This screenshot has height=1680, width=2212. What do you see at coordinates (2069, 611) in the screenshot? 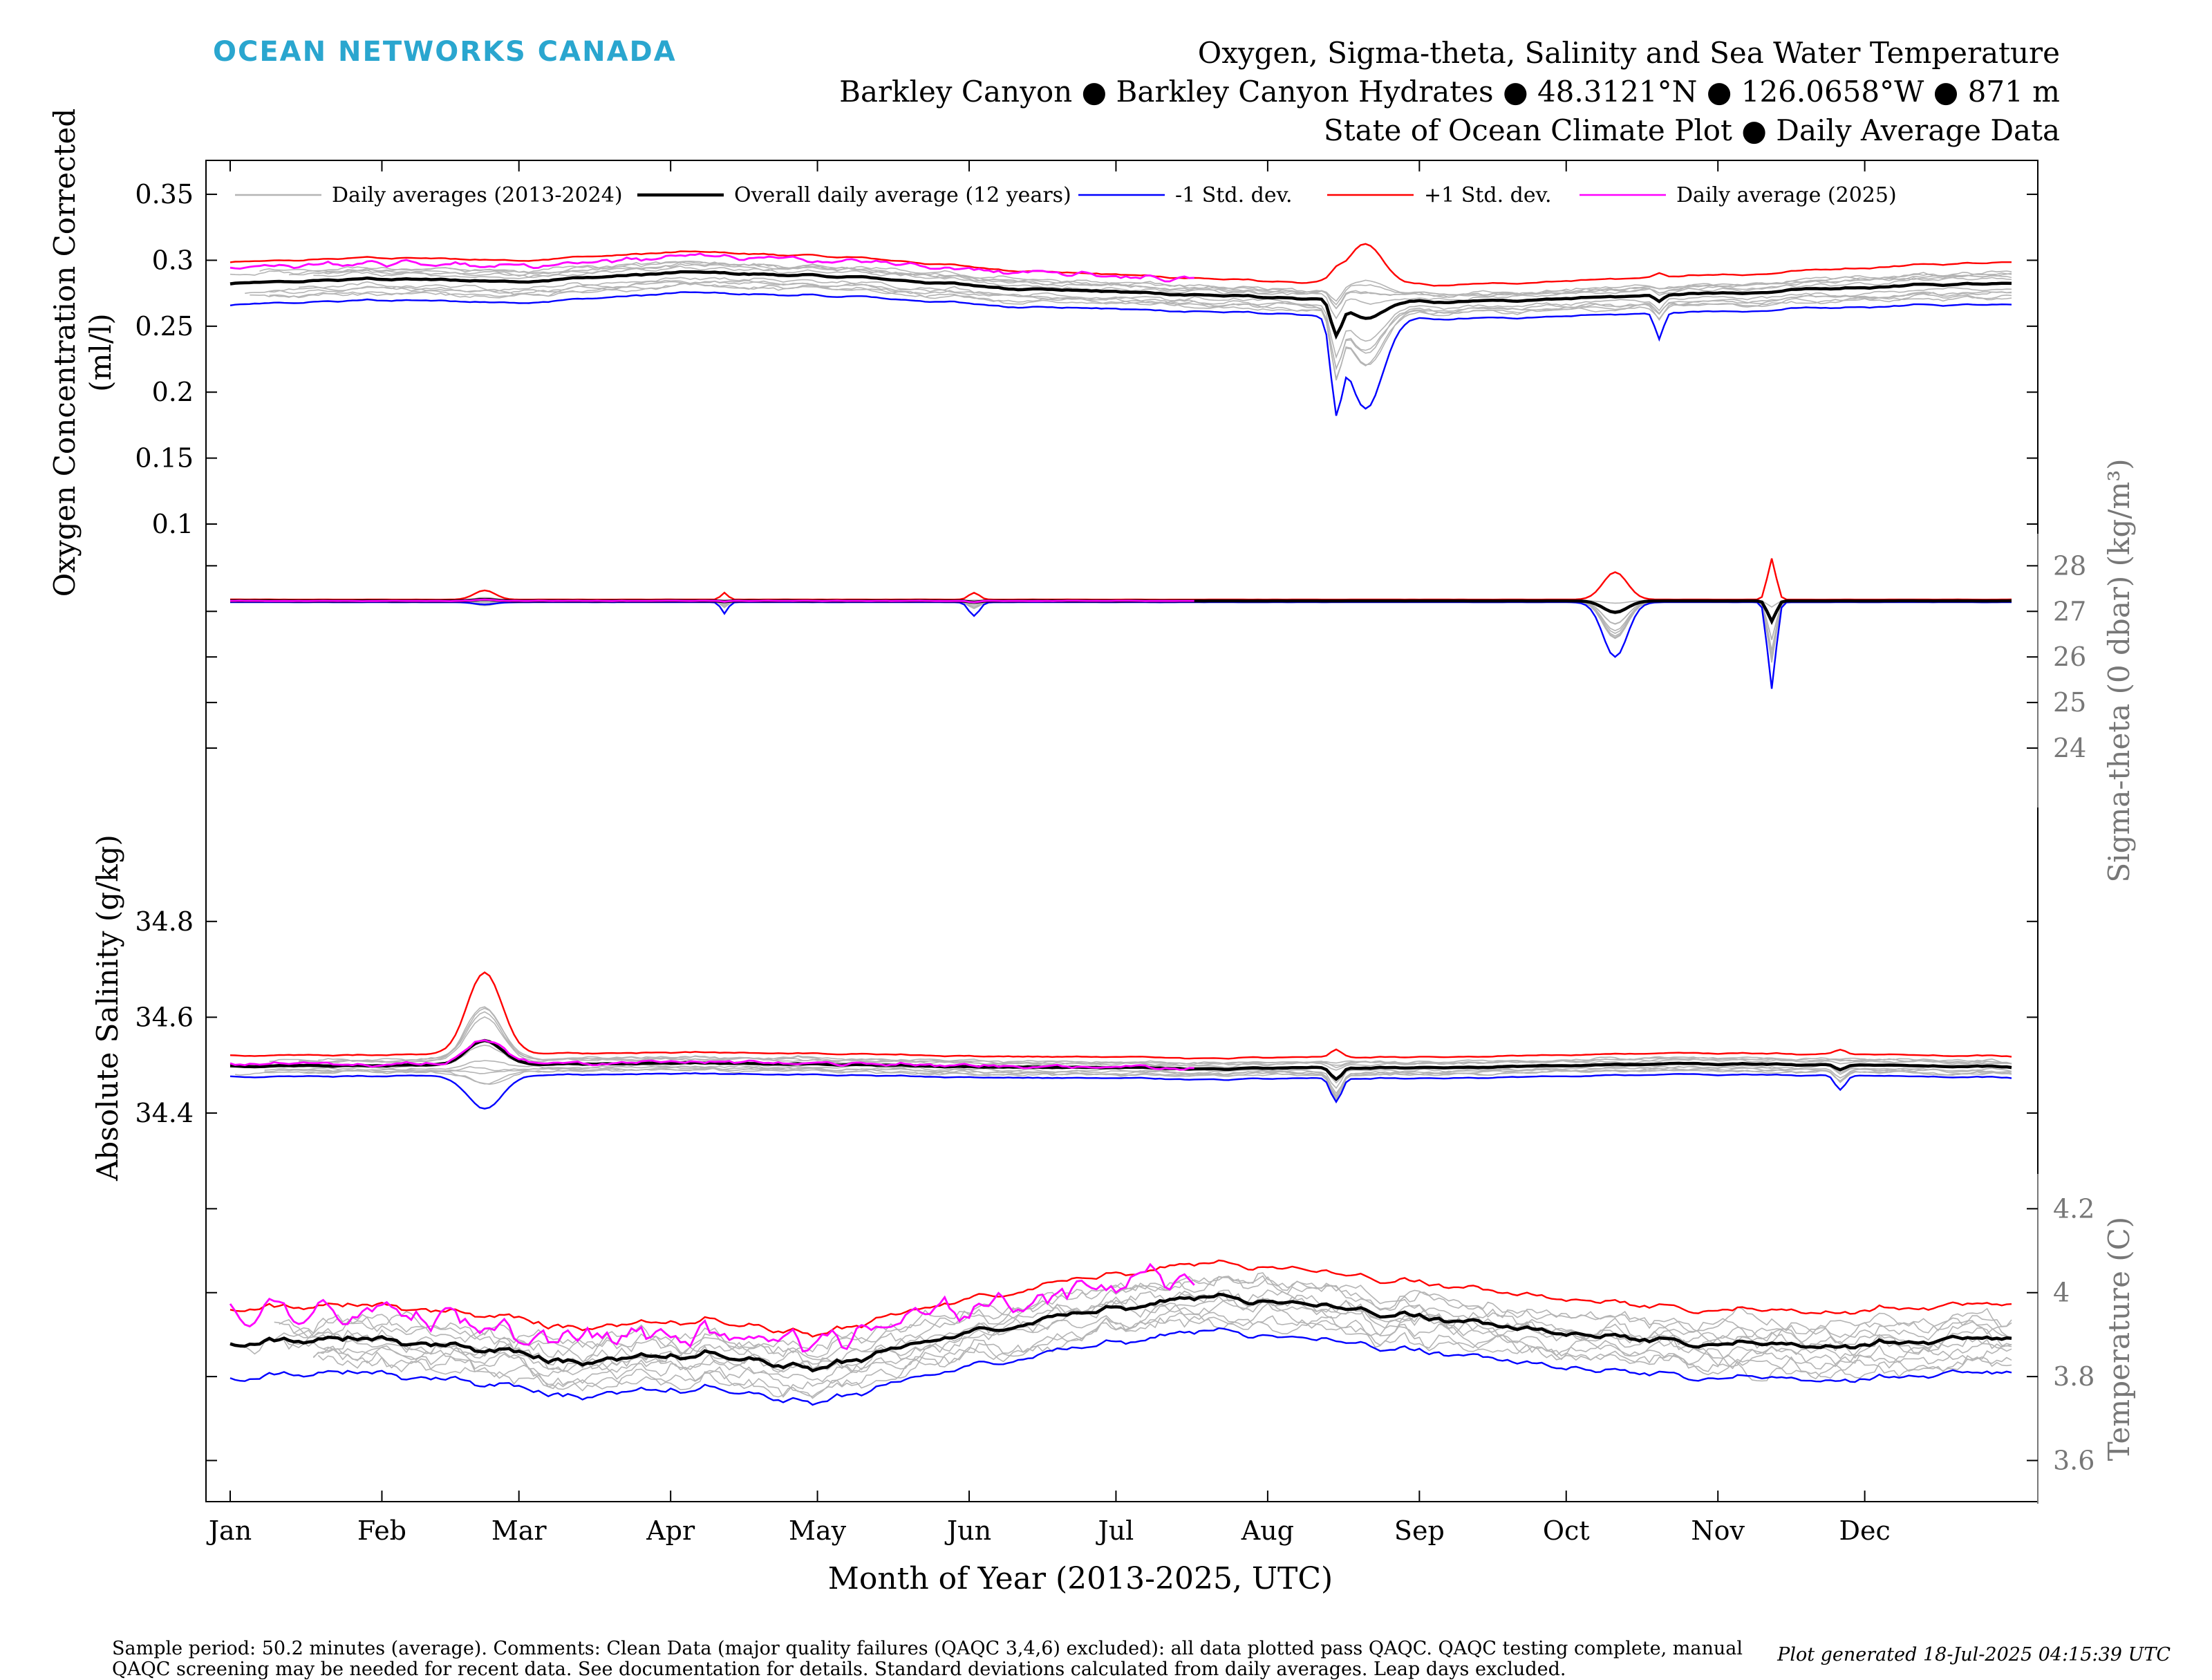
I see `y-tick-label: 27` at bounding box center [2069, 611].